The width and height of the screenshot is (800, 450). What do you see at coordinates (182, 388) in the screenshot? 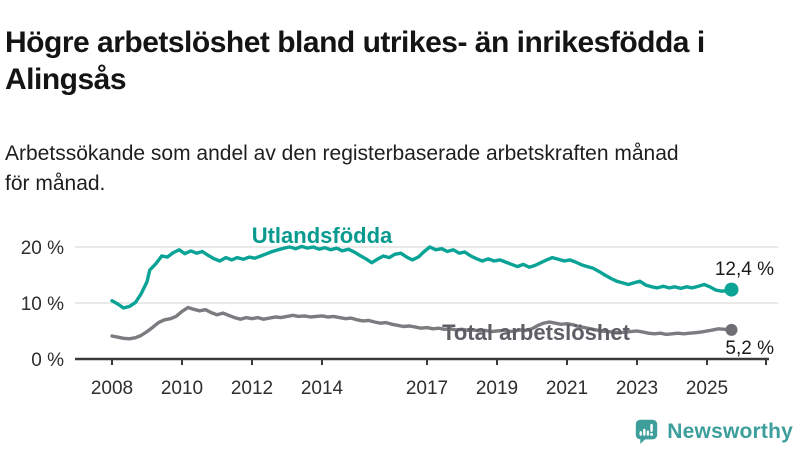
I see `x-axis-tick-label: 2010` at bounding box center [182, 388].